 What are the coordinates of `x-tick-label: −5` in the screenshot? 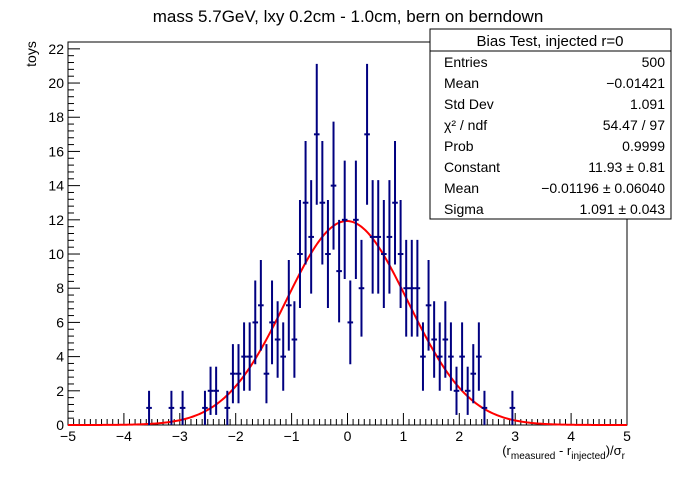 It's located at (68, 436).